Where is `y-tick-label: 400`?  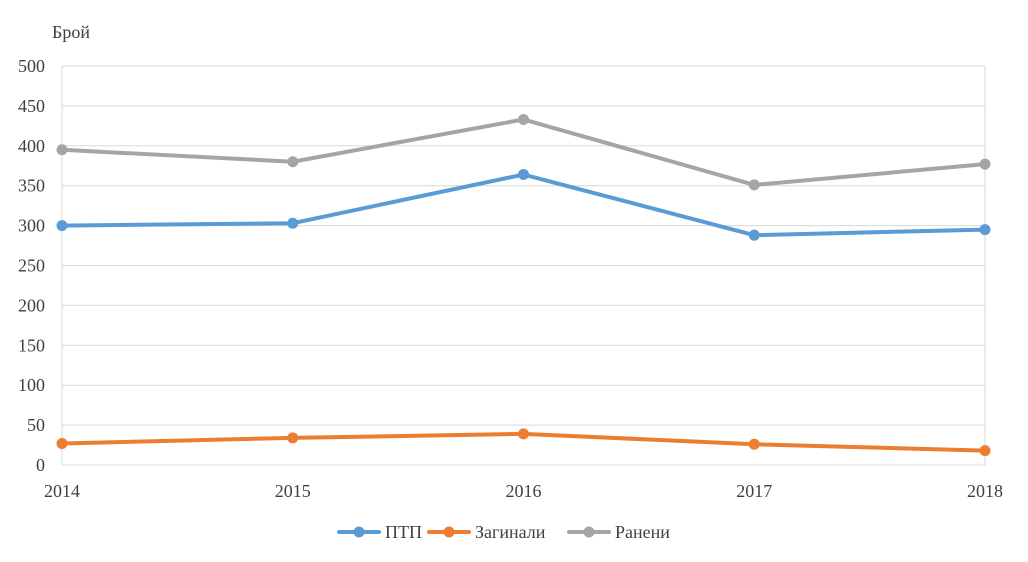 y-tick-label: 400 is located at coordinates (31, 146).